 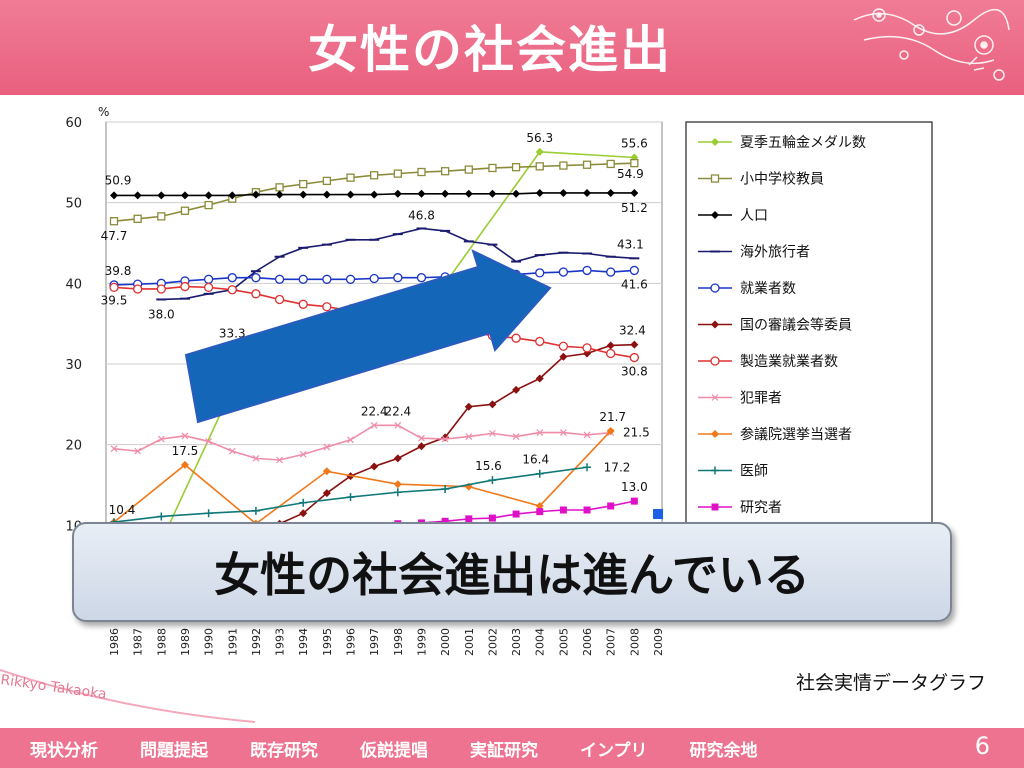 I want to click on legend-label: 医師, so click(x=754, y=472).